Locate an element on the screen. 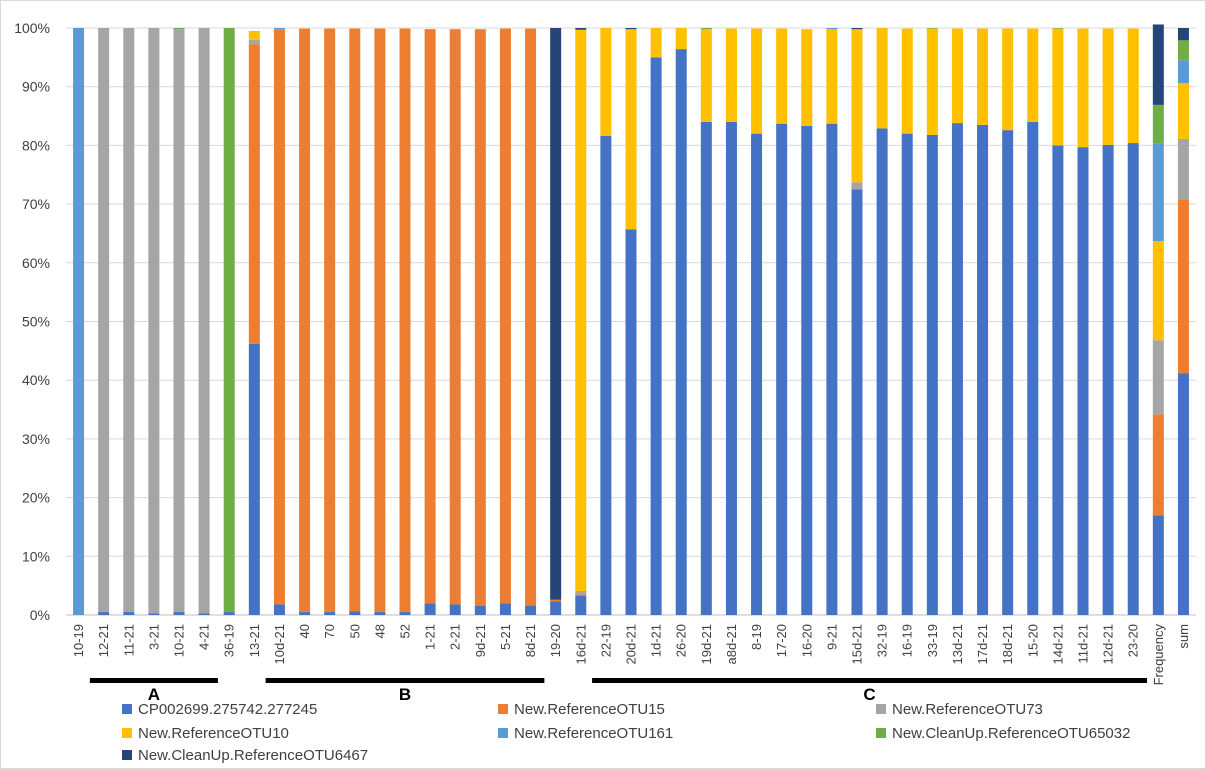 Image resolution: width=1206 pixels, height=769 pixels. group-label: A is located at coordinates (154, 694).